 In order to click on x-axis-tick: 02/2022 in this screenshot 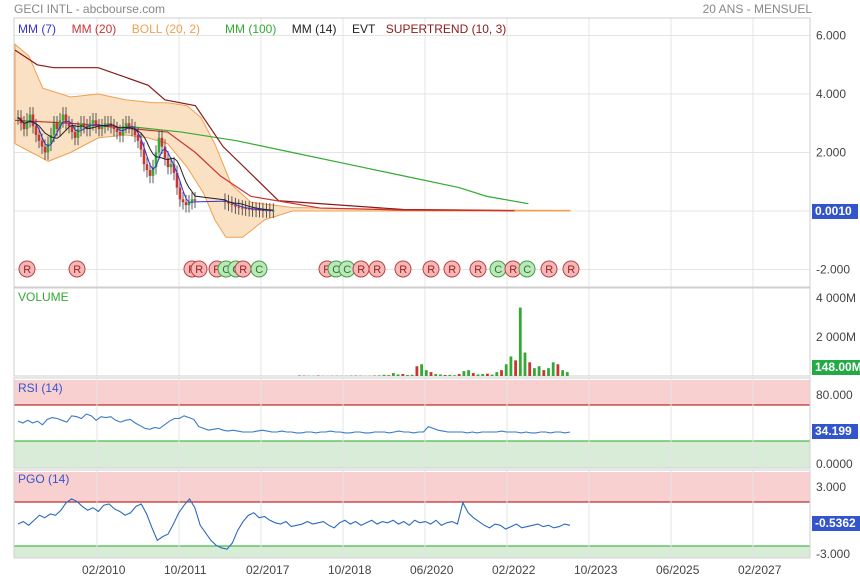, I will do `click(514, 570)`.